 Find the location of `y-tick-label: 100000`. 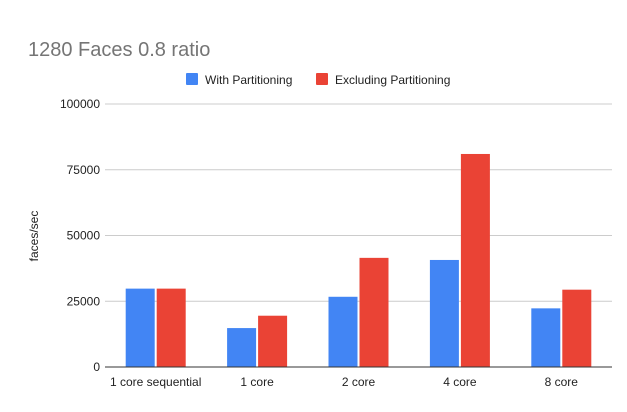

y-tick-label: 100000 is located at coordinates (80, 104).